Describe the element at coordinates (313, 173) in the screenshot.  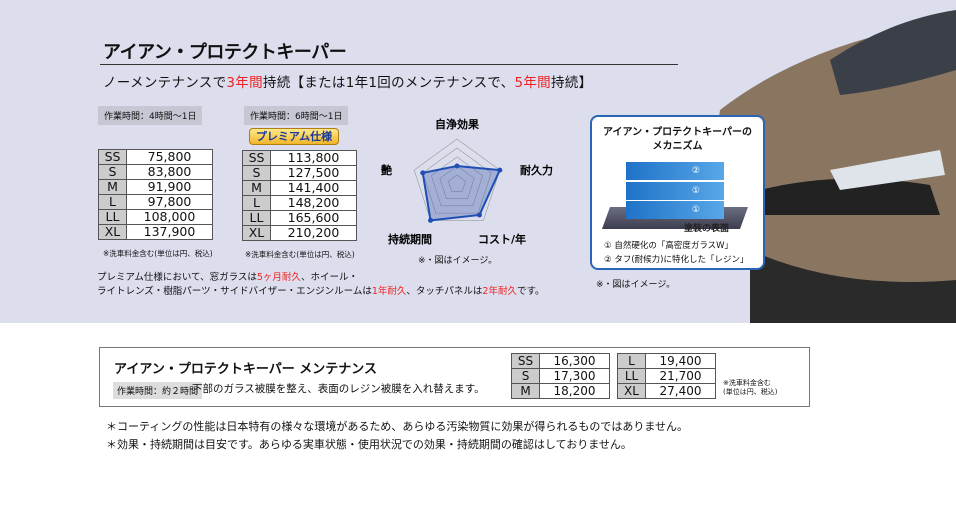
I see `price-value: 127,500` at that location.